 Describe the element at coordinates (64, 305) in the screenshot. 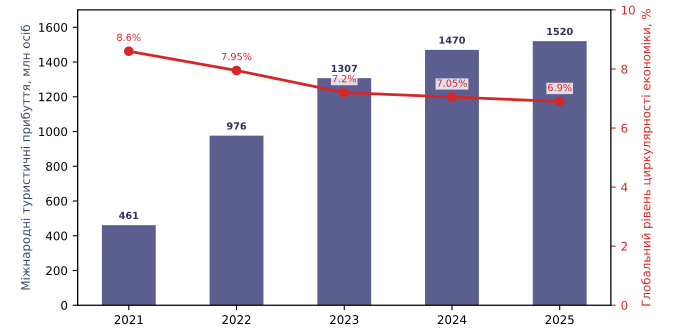

I see `y-tick-label: 0` at that location.